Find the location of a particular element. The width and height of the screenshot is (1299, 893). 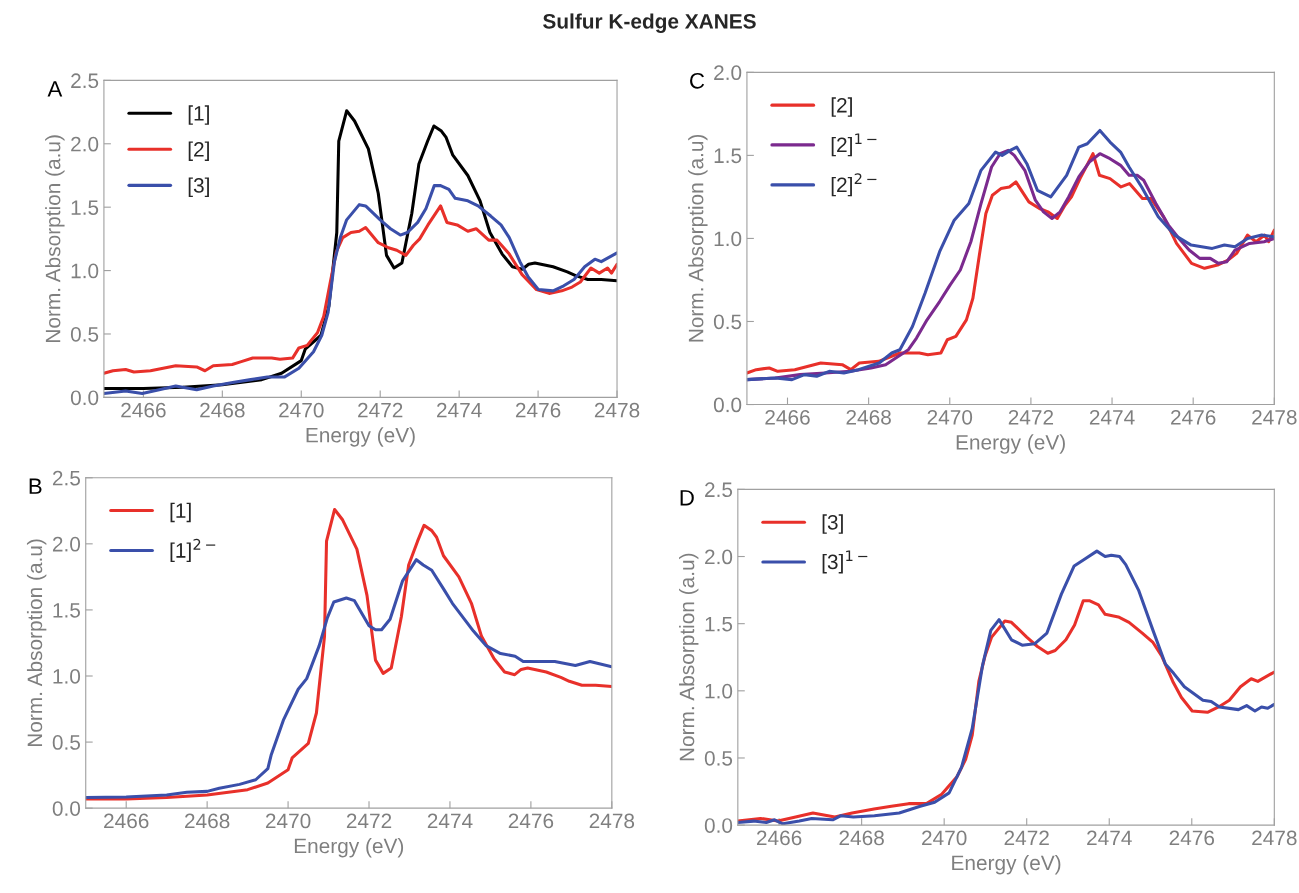

legend-label: [3]$^{1−}$ is located at coordinates (845, 562).